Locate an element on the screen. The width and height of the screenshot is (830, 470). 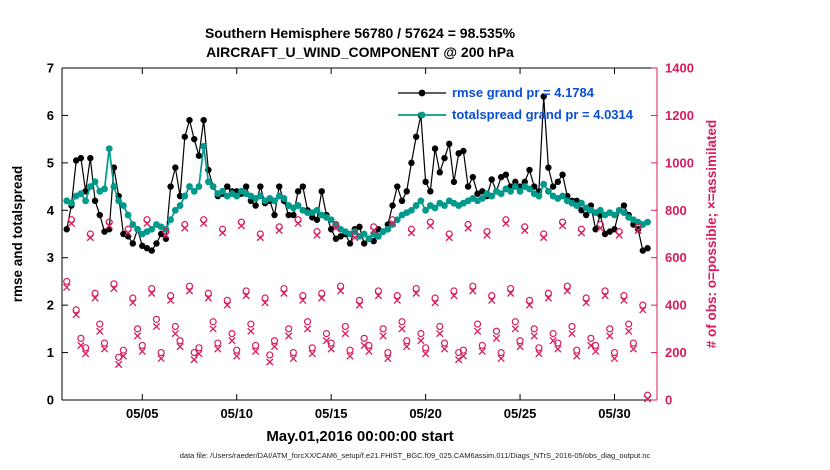
x-tick-label: 05/05 is located at coordinates (142, 413).